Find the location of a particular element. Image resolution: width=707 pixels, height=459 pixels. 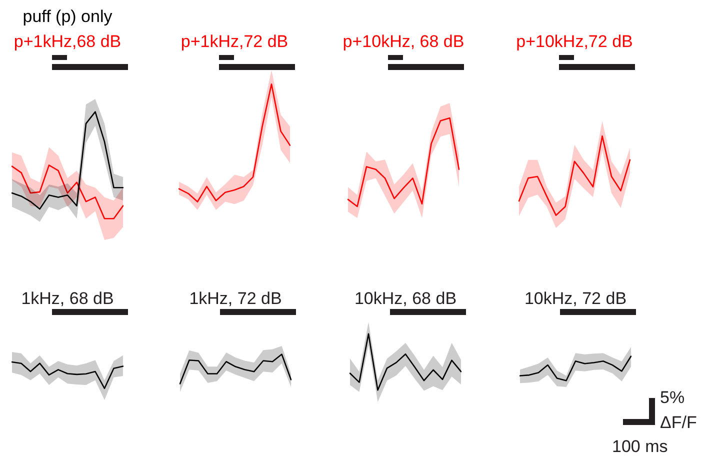

chart-title: 10kHz, 72 dB is located at coordinates (575, 298).